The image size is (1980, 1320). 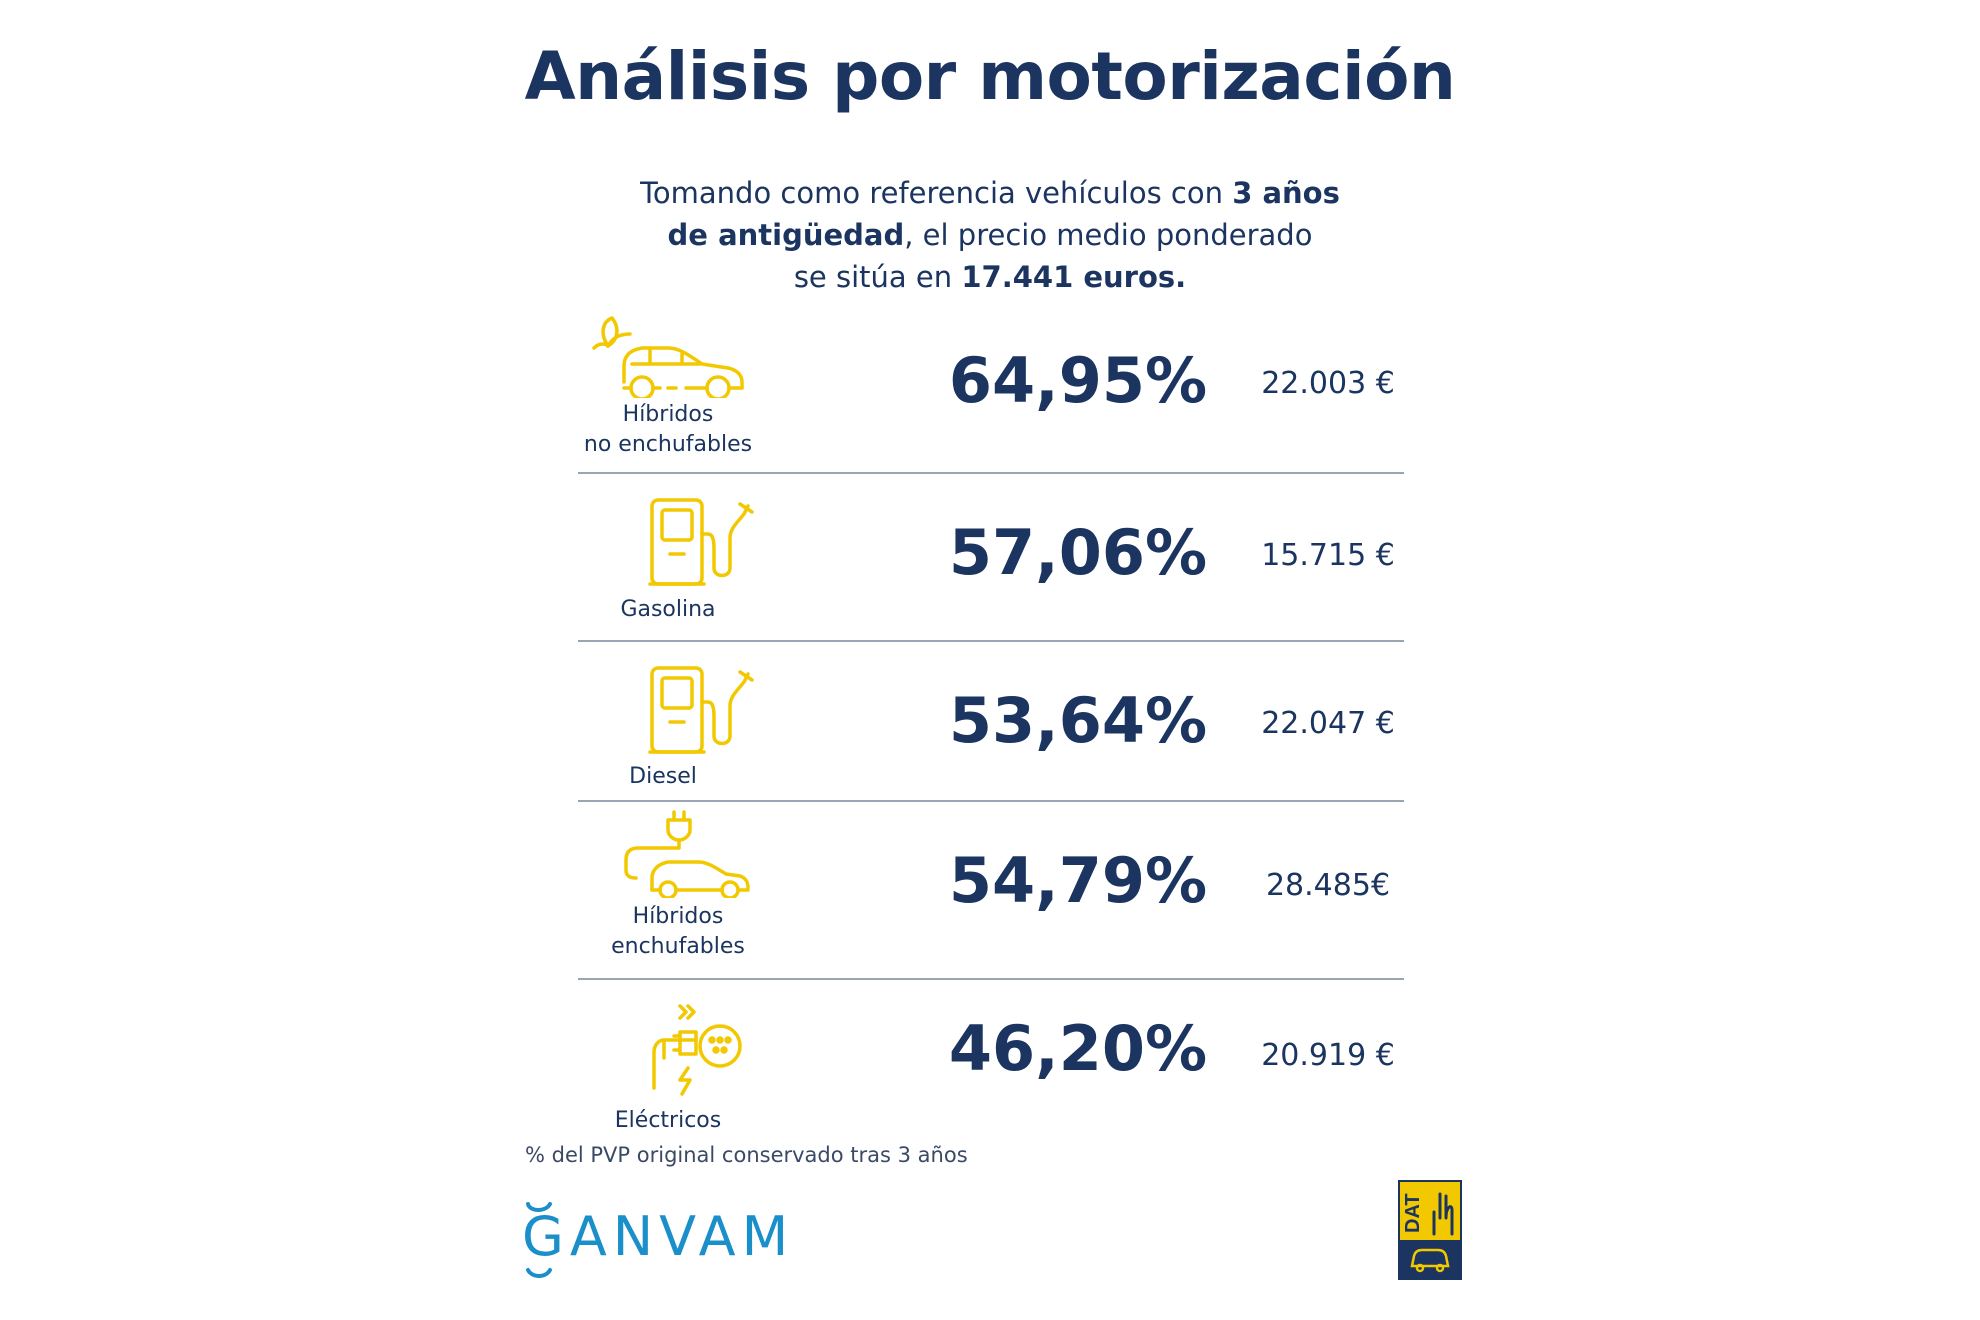 I want to click on percent-value: 54,79%, so click(x=1078, y=880).